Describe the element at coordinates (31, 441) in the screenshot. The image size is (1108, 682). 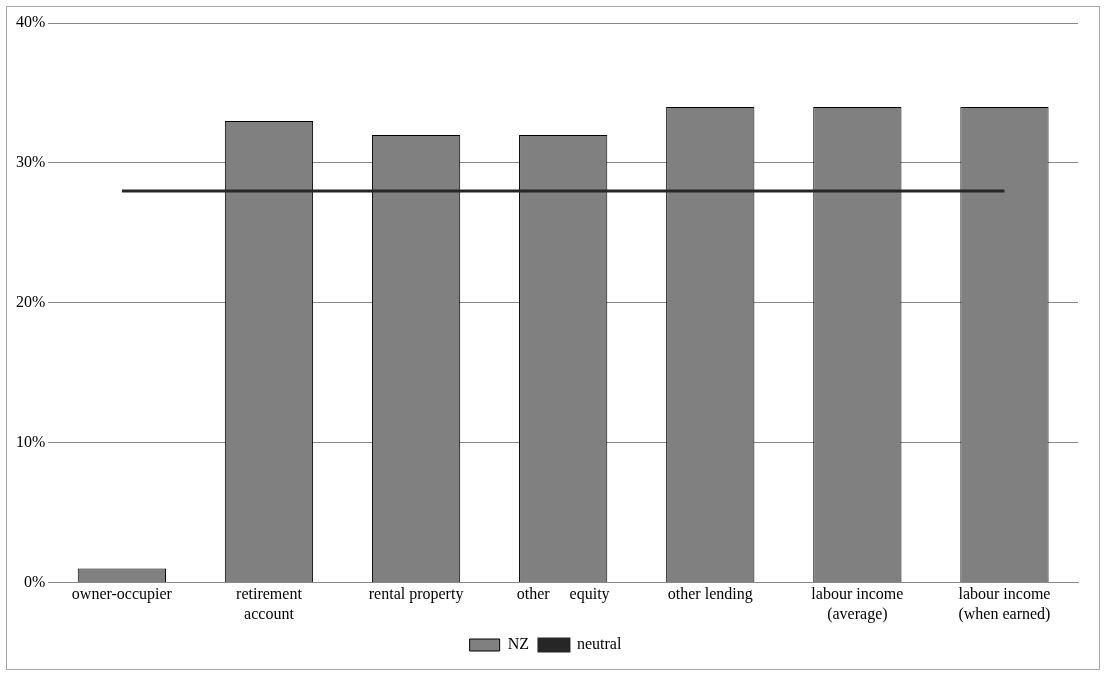
I see `y-tick-label: 10%` at that location.